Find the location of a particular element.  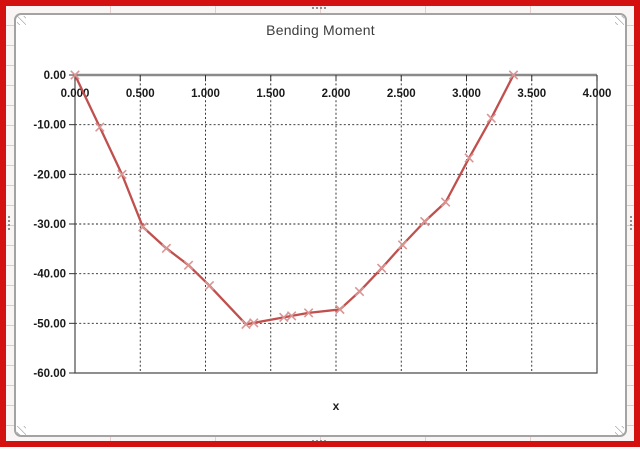

x-axis-title: x is located at coordinates (336, 406).